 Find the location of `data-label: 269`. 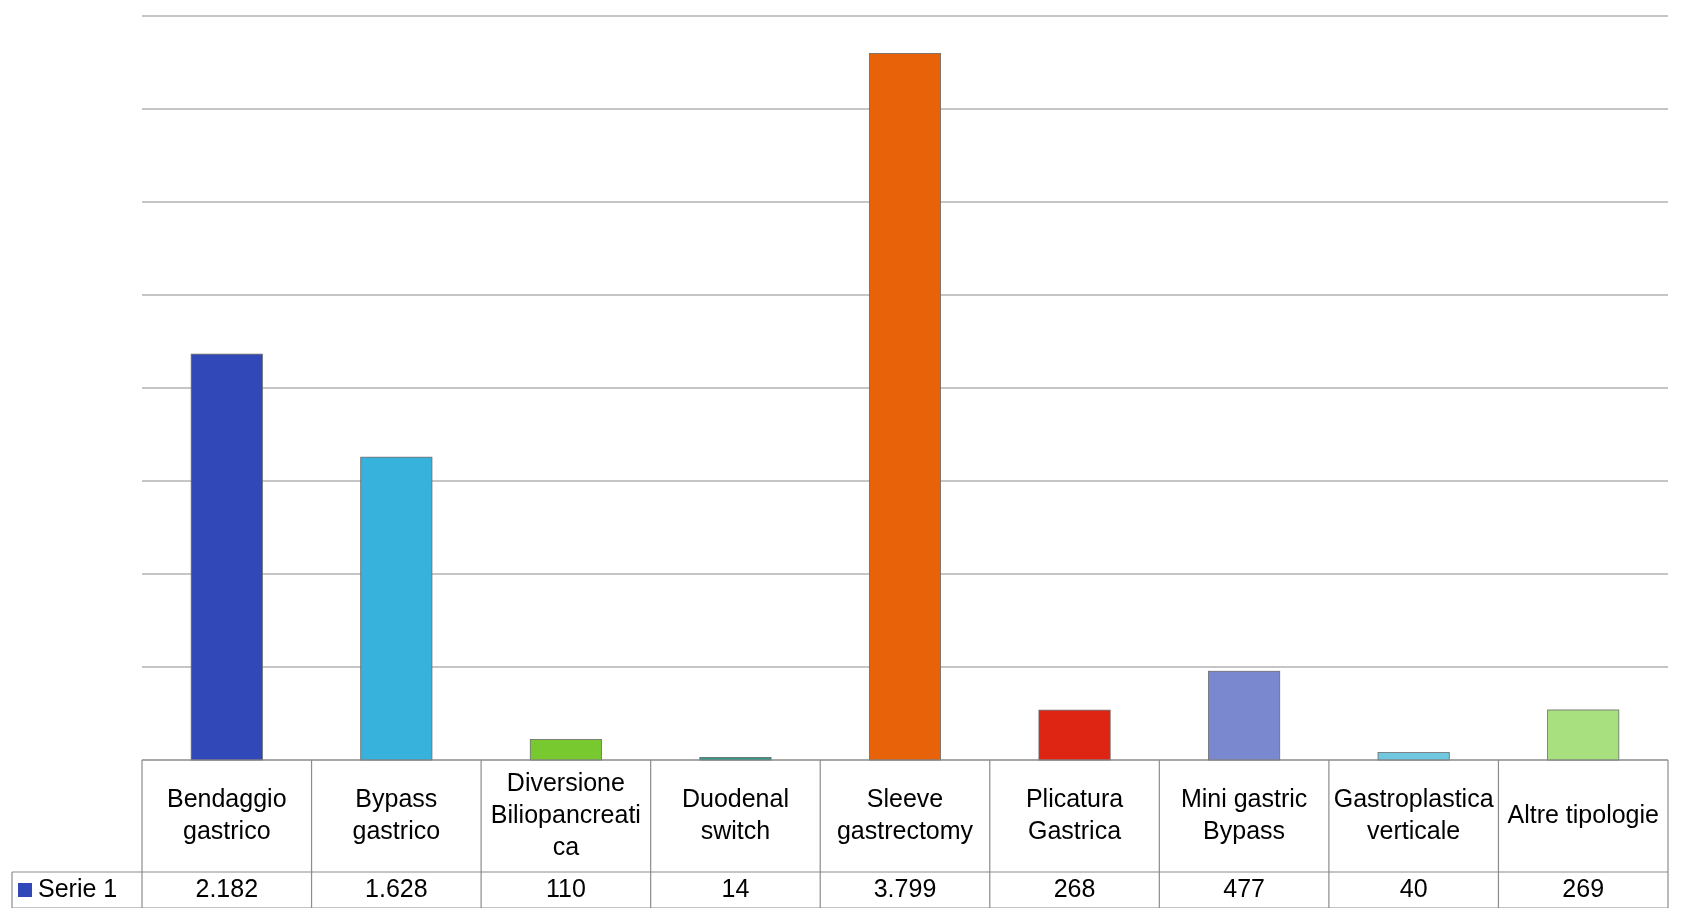

data-label: 269 is located at coordinates (1583, 887).